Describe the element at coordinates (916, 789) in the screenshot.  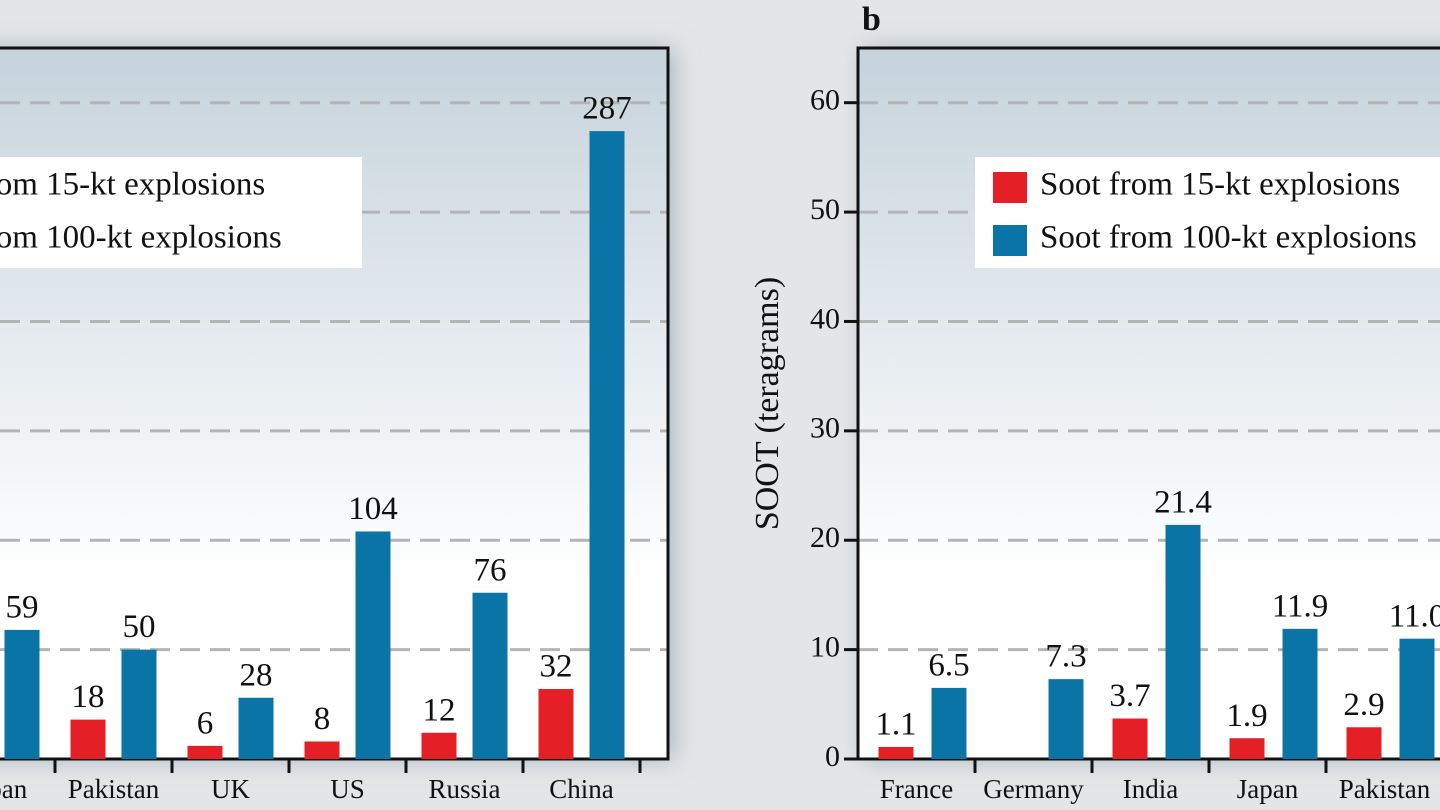
I see `x-tick-label: France` at that location.